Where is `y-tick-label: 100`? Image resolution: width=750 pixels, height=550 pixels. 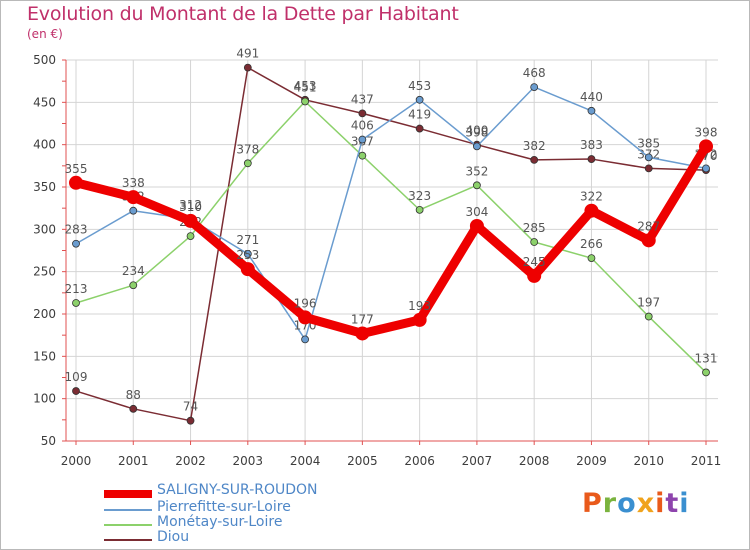 y-tick-label: 100 is located at coordinates (44, 399).